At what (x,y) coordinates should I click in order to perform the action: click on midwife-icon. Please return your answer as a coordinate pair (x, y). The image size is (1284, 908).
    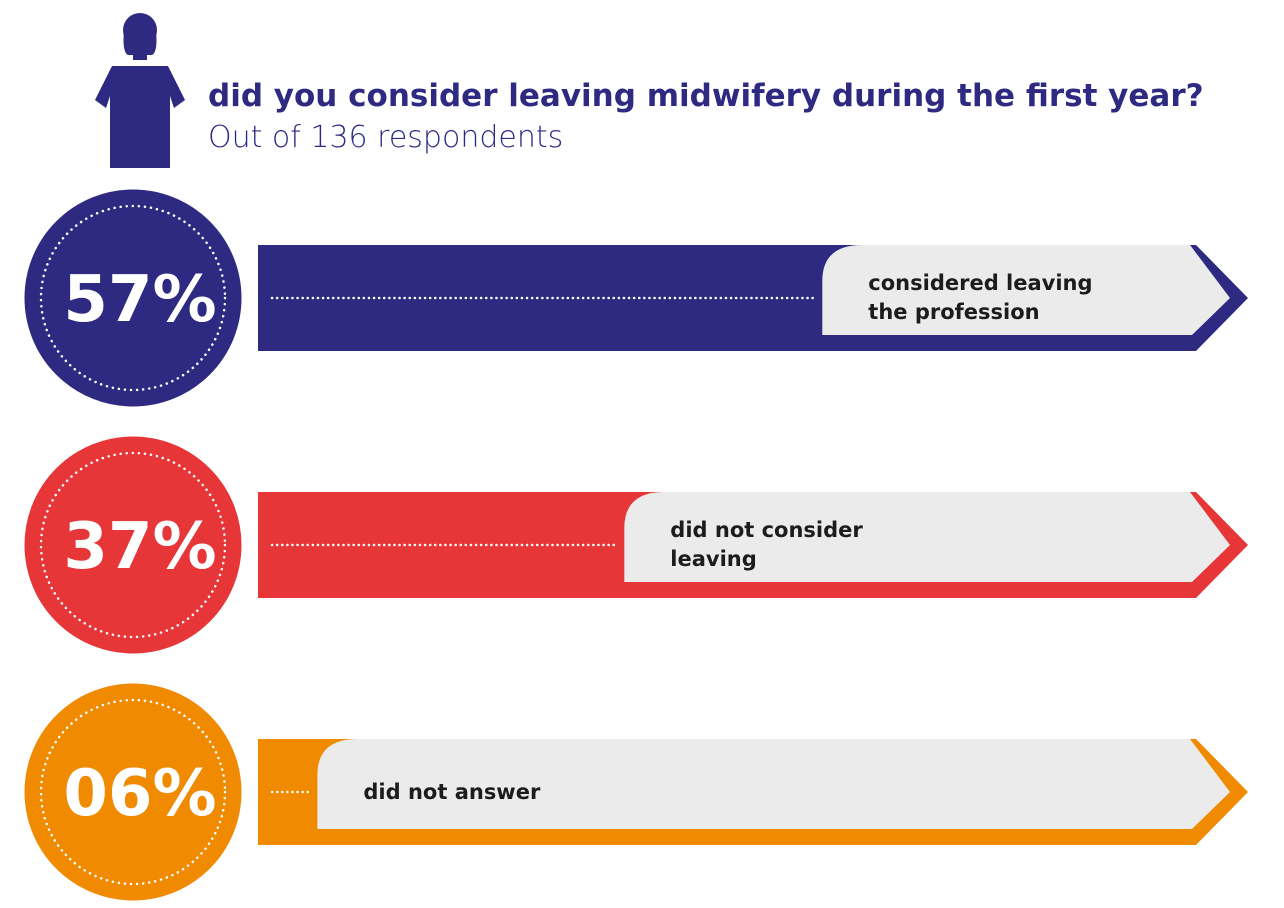
    Looking at the image, I should click on (140, 90).